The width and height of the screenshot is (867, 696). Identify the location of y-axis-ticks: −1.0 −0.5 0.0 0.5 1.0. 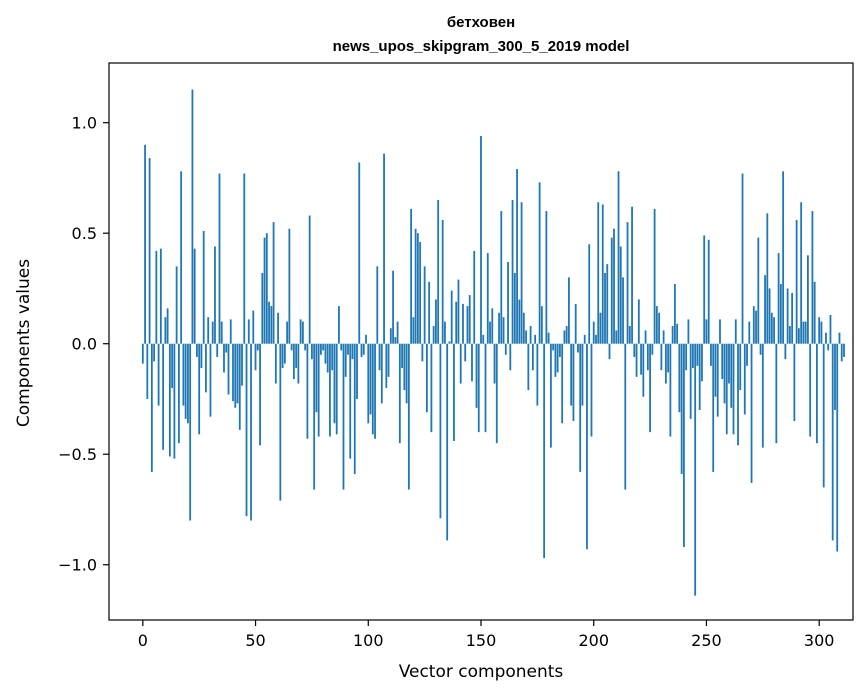
(83, 344).